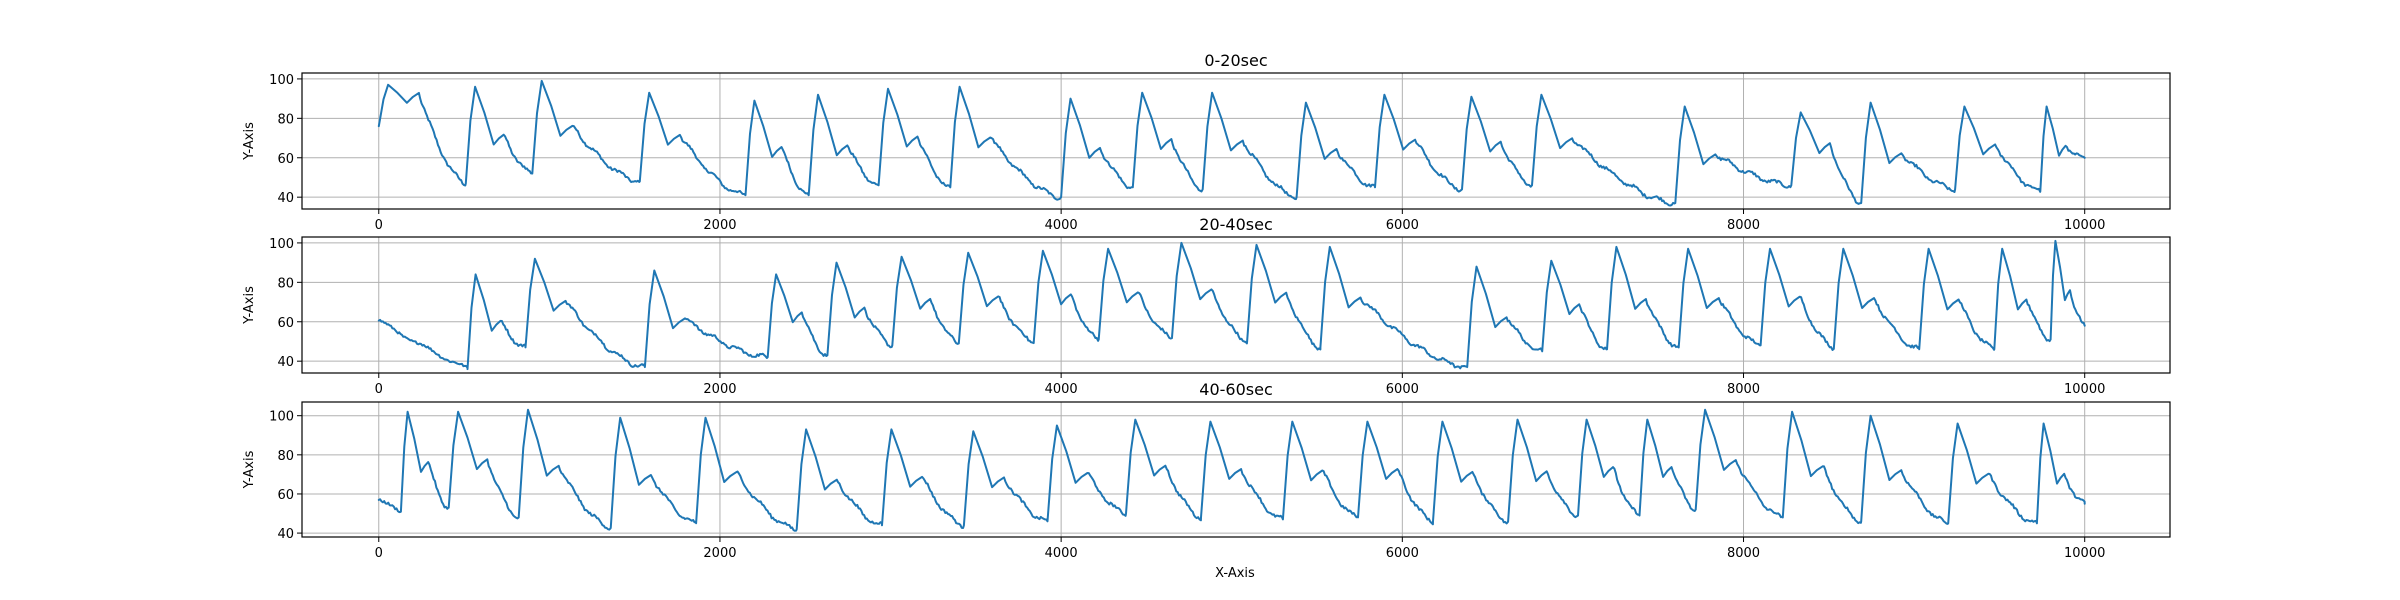 This screenshot has height=600, width=2400. What do you see at coordinates (1235, 224) in the screenshot?
I see `subplot-title: 20-40sec` at bounding box center [1235, 224].